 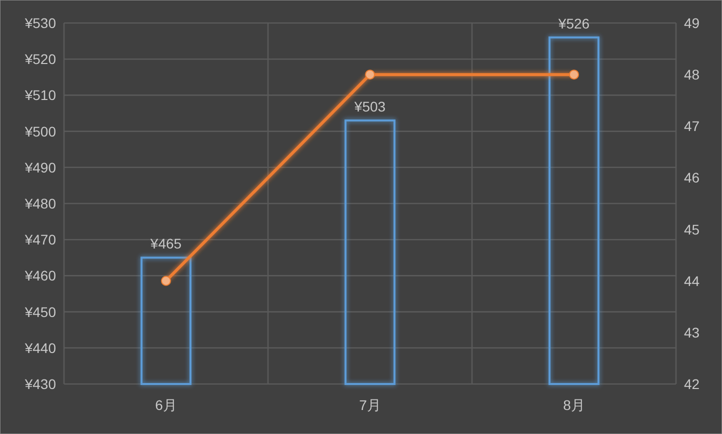 What do you see at coordinates (165, 244) in the screenshot?
I see `data-label: ¥465` at bounding box center [165, 244].